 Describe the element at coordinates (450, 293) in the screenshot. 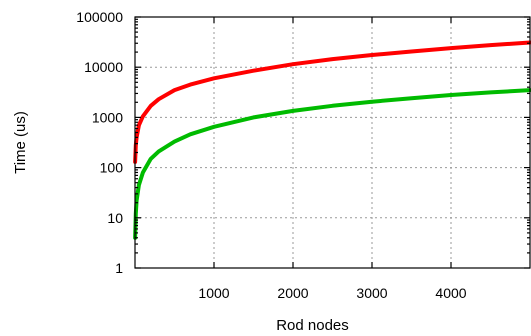

I see `x-tick-label: 4000` at that location.